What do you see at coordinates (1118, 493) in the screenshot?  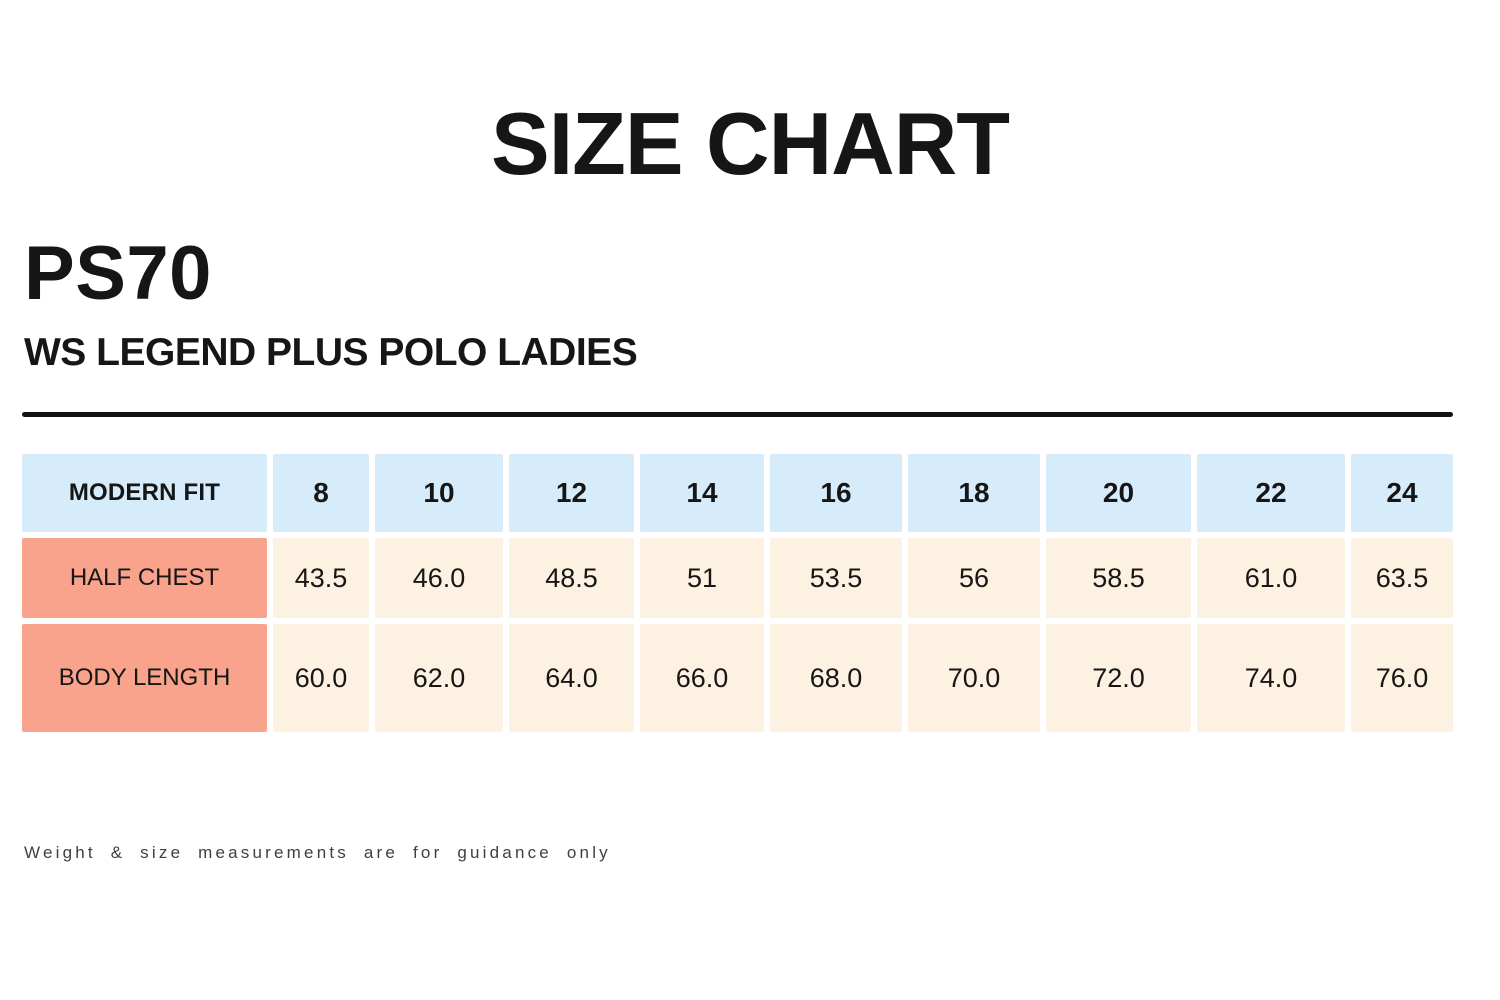 I see `size-header-cell: 20` at bounding box center [1118, 493].